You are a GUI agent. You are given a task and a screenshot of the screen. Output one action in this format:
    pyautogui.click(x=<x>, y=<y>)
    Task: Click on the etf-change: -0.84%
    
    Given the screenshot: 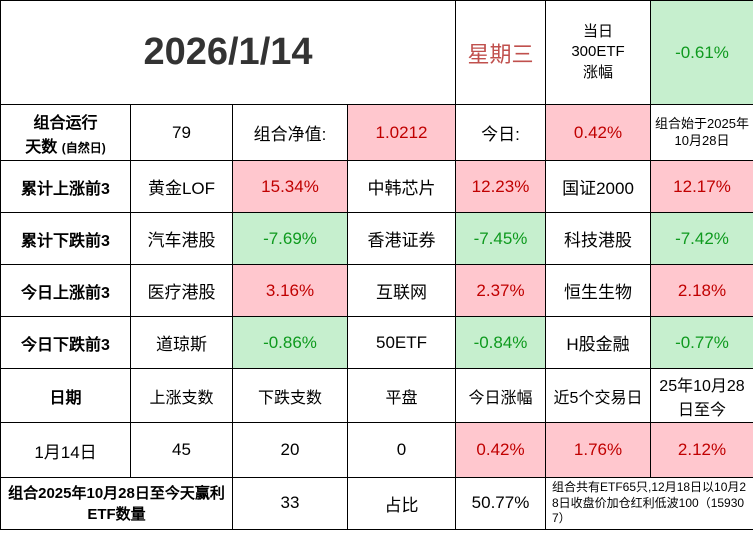 What is the action you would take?
    pyautogui.click(x=500, y=342)
    